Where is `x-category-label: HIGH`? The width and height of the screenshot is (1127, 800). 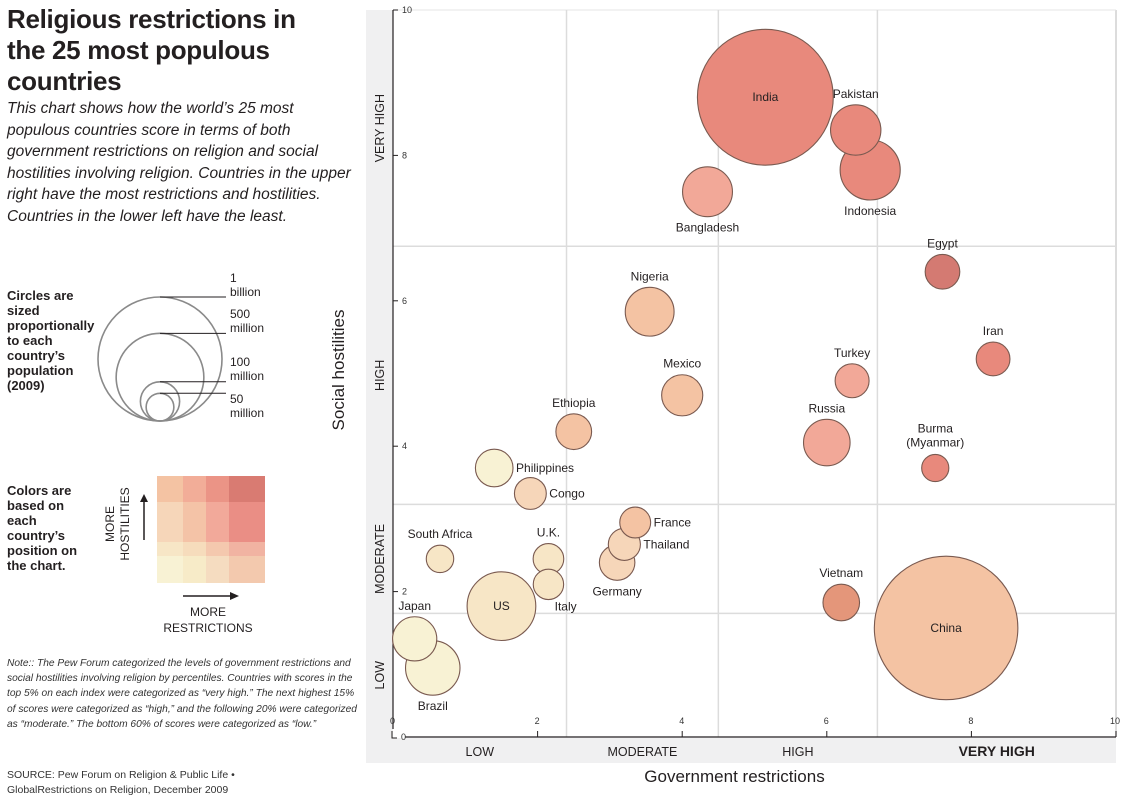
x-category-label: HIGH is located at coordinates (797, 752).